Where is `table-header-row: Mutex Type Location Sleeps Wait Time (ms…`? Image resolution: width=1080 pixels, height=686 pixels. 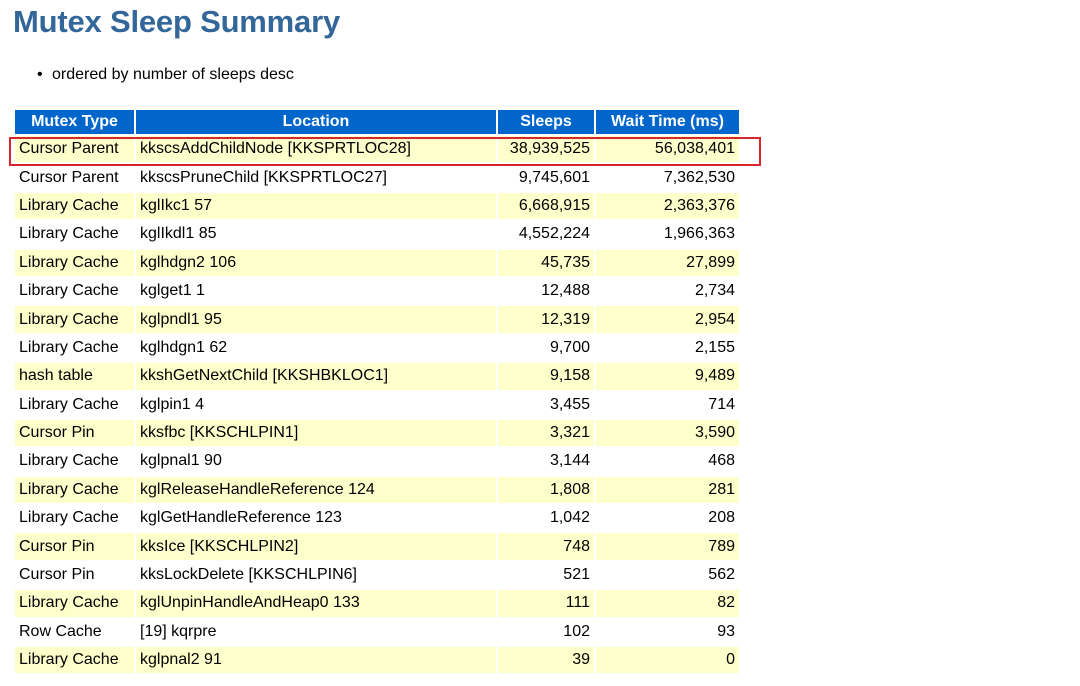
table-header-row: Mutex Type Location Sleeps Wait Time (ms… is located at coordinates (377, 122).